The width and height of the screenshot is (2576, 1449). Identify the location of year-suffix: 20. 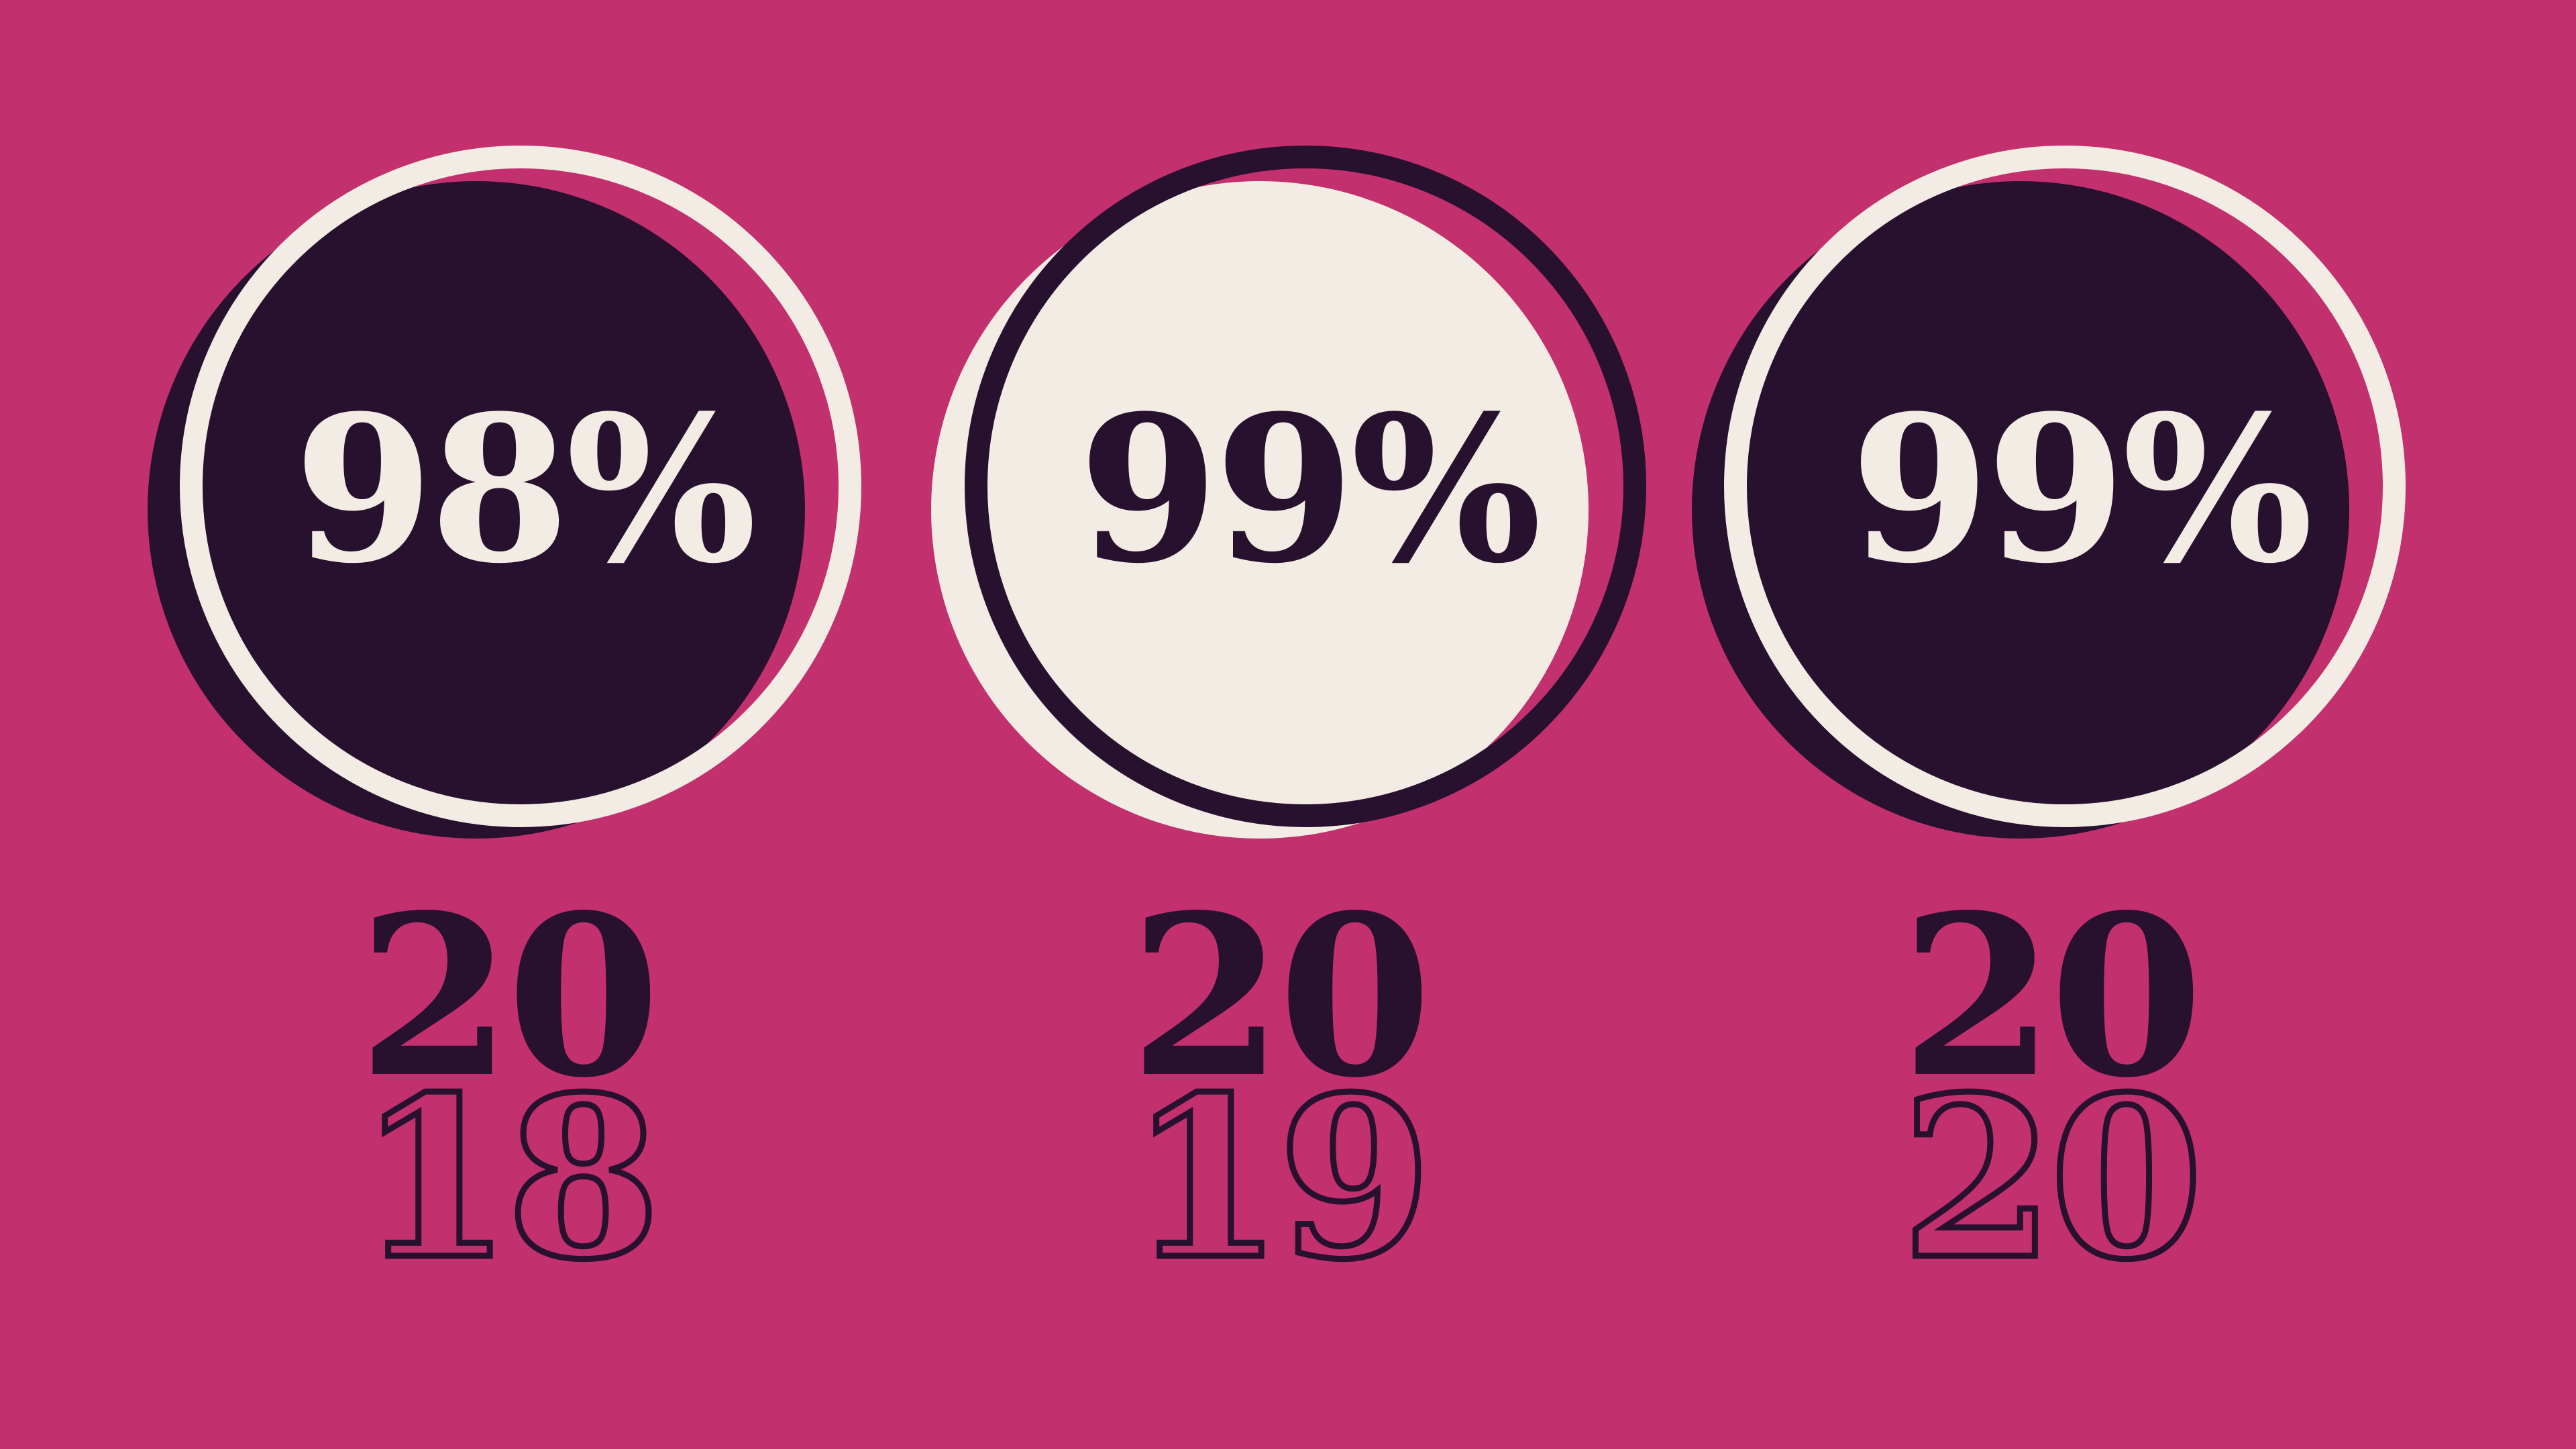
(2052, 1177).